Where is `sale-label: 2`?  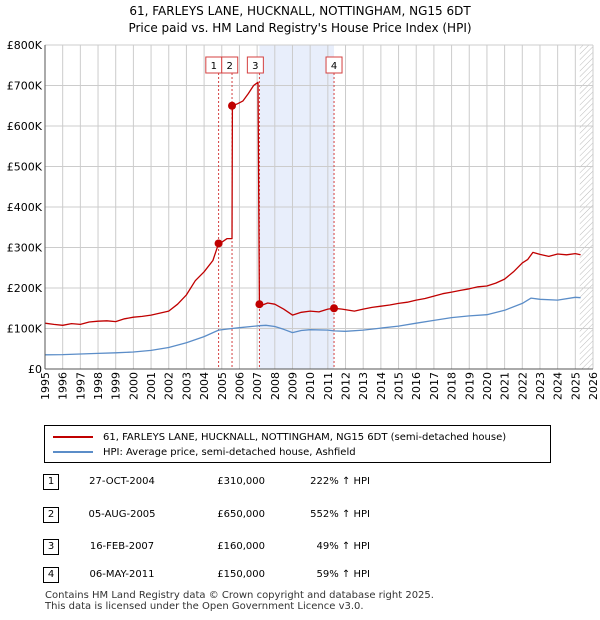 sale-label: 2 is located at coordinates (230, 66).